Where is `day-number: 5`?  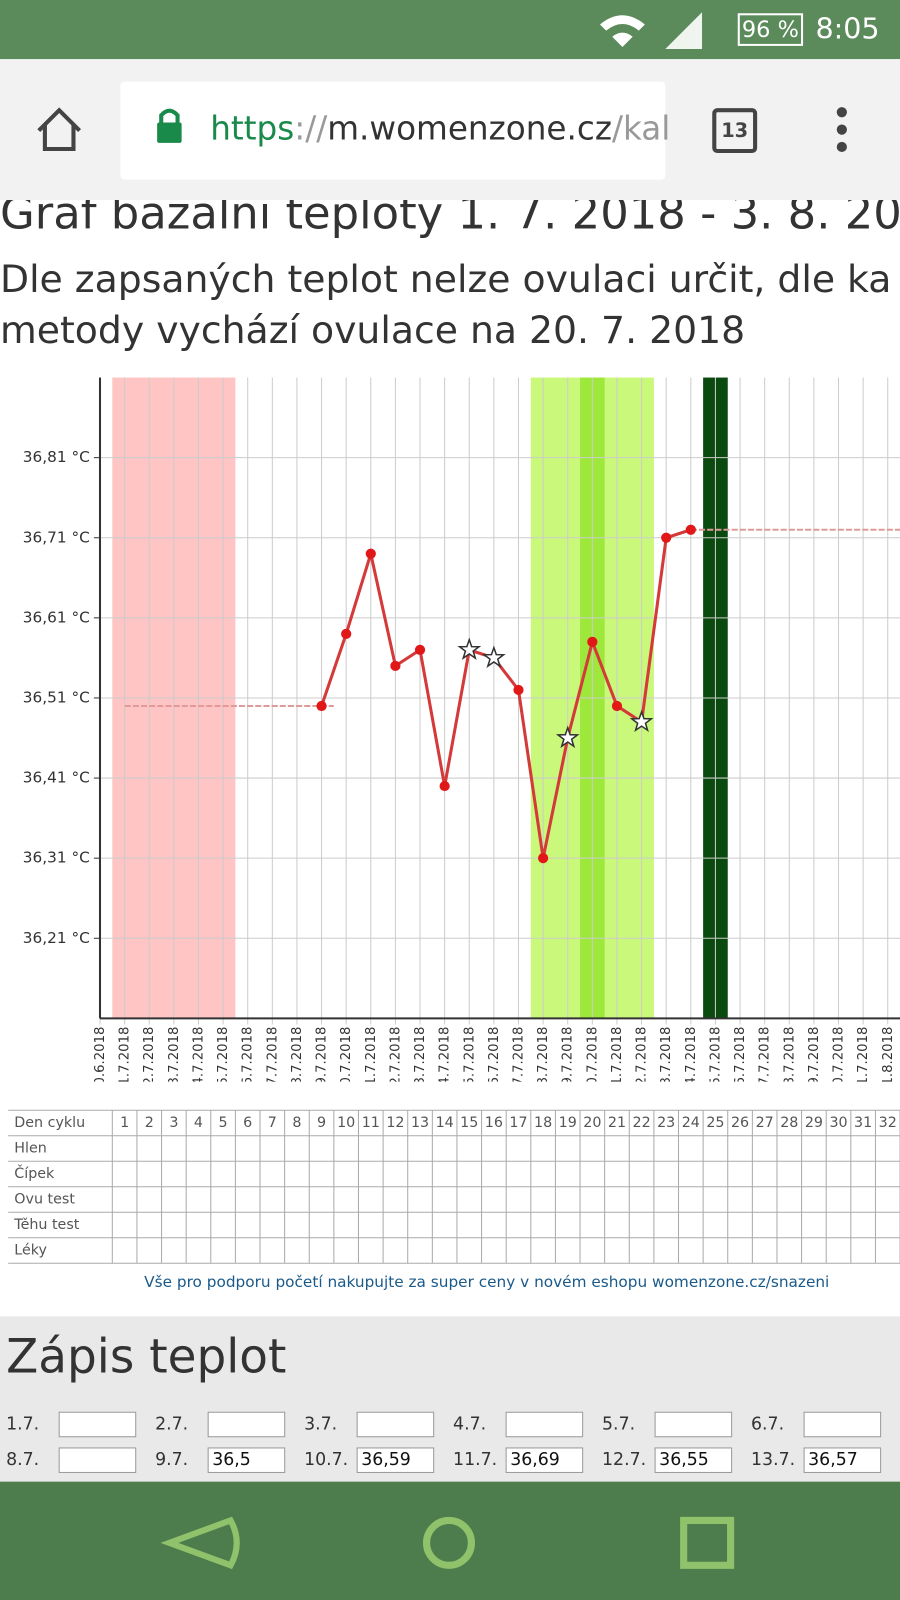
day-number: 5 is located at coordinates (223, 1123).